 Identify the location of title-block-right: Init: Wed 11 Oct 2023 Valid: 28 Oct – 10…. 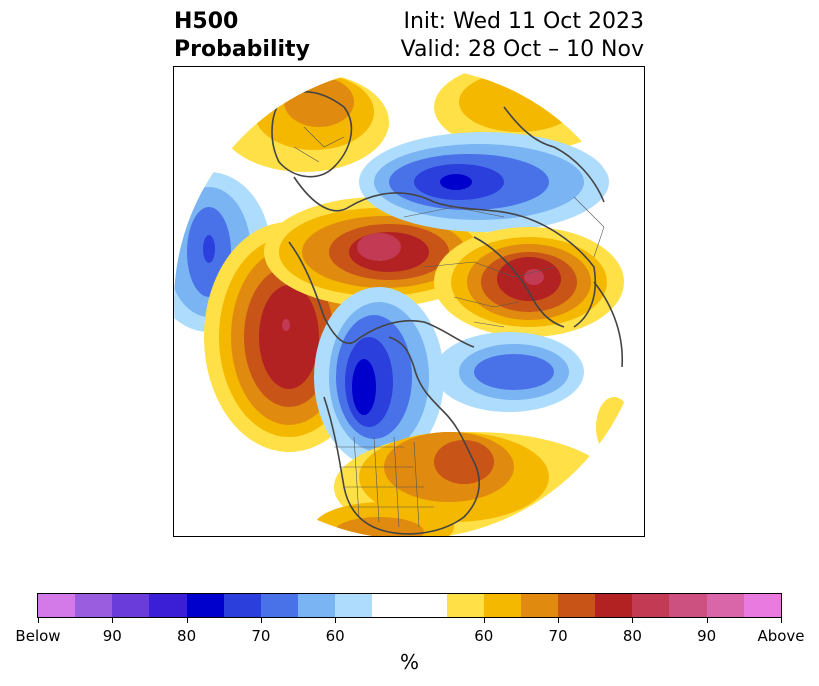
(522, 36).